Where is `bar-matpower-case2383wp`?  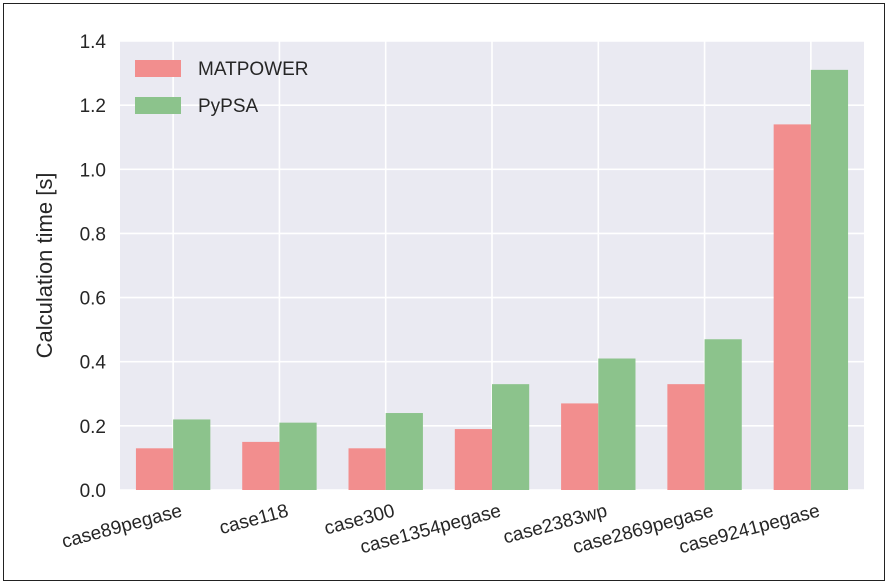 bar-matpower-case2383wp is located at coordinates (580, 446).